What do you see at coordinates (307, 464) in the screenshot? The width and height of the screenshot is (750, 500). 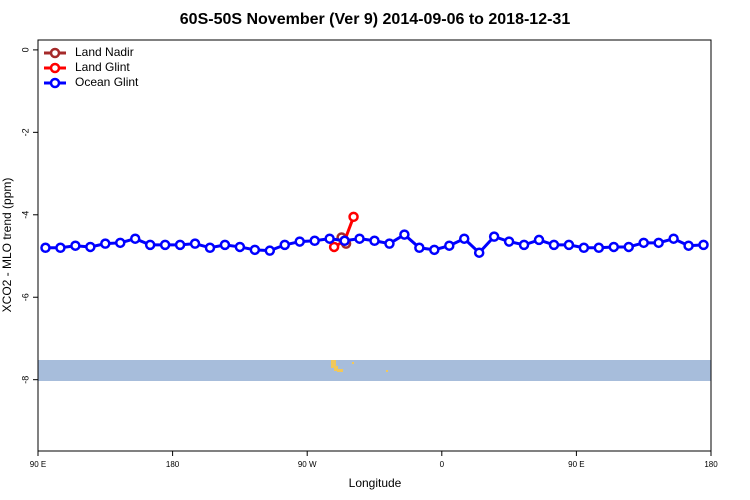 I see `x-tick-label: 90 W` at bounding box center [307, 464].